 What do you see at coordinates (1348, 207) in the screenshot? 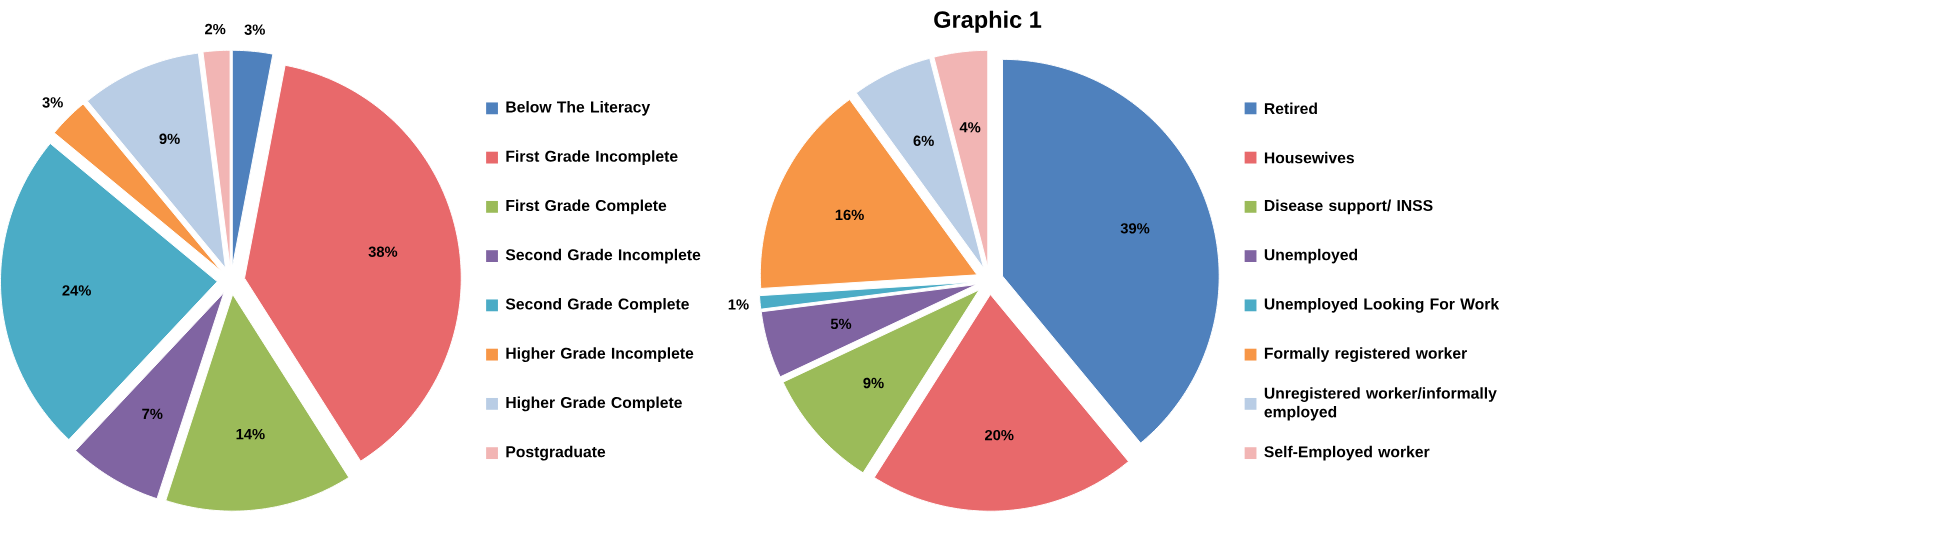
I see `legend-label: Disease support/ INSS` at bounding box center [1348, 207].